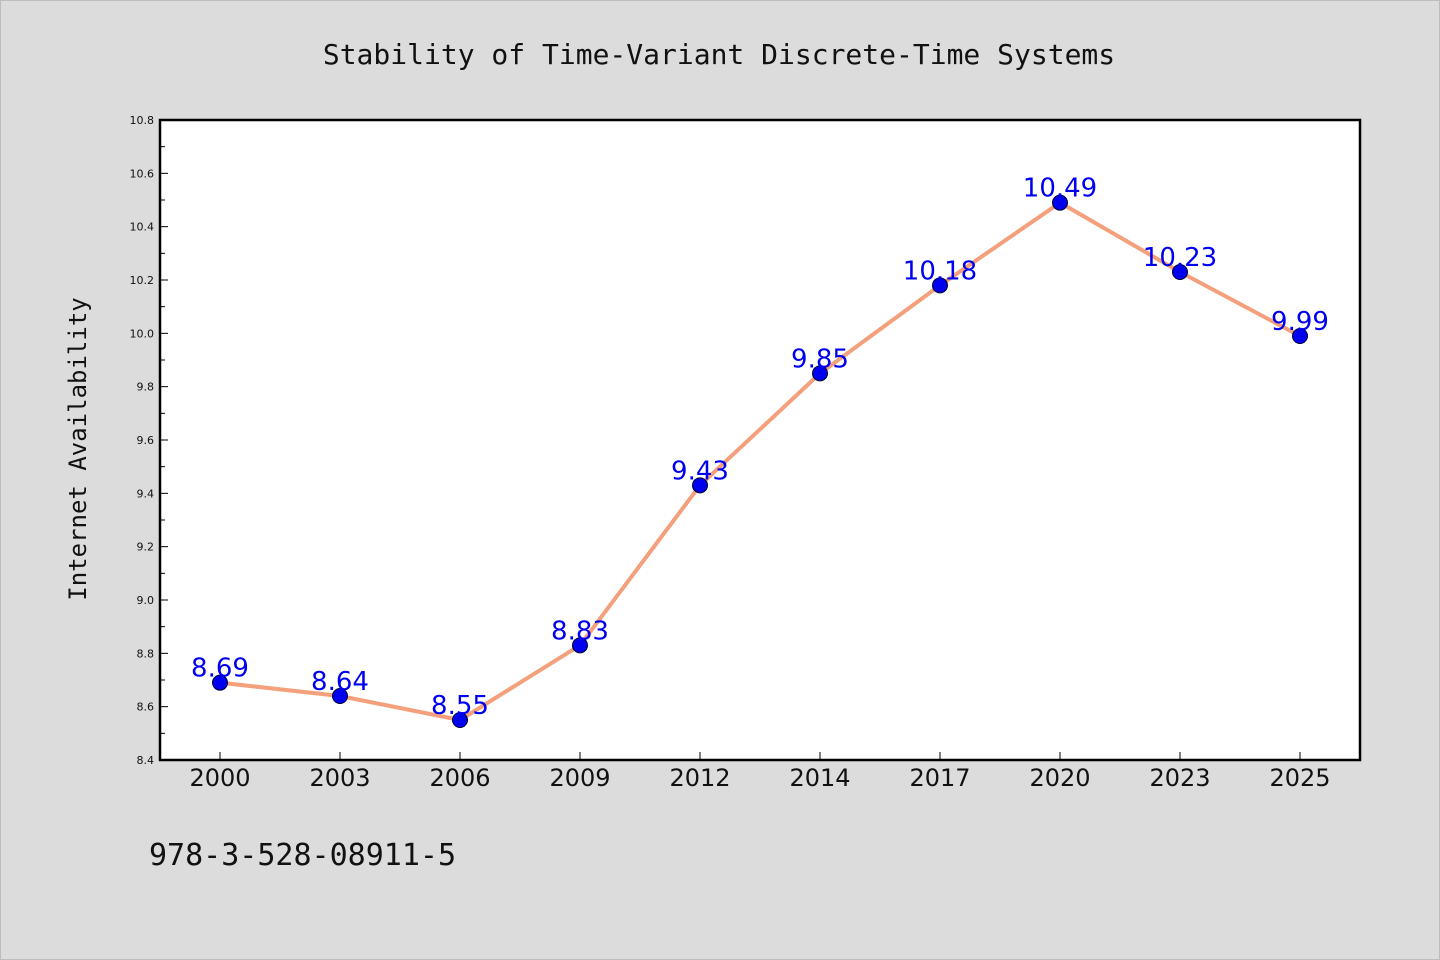 The image size is (1440, 960). Describe the element at coordinates (579, 778) in the screenshot. I see `x-tick-label: 2009` at that location.